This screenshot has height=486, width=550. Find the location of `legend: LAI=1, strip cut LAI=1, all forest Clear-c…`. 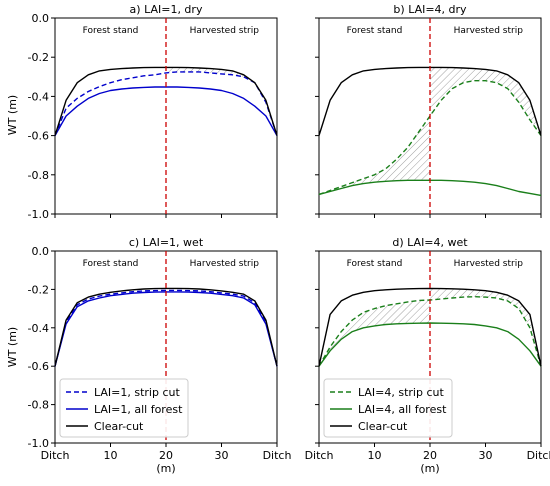

legend: LAI=1, strip cut LAI=1, all forest Clear-c… is located at coordinates (124, 408).